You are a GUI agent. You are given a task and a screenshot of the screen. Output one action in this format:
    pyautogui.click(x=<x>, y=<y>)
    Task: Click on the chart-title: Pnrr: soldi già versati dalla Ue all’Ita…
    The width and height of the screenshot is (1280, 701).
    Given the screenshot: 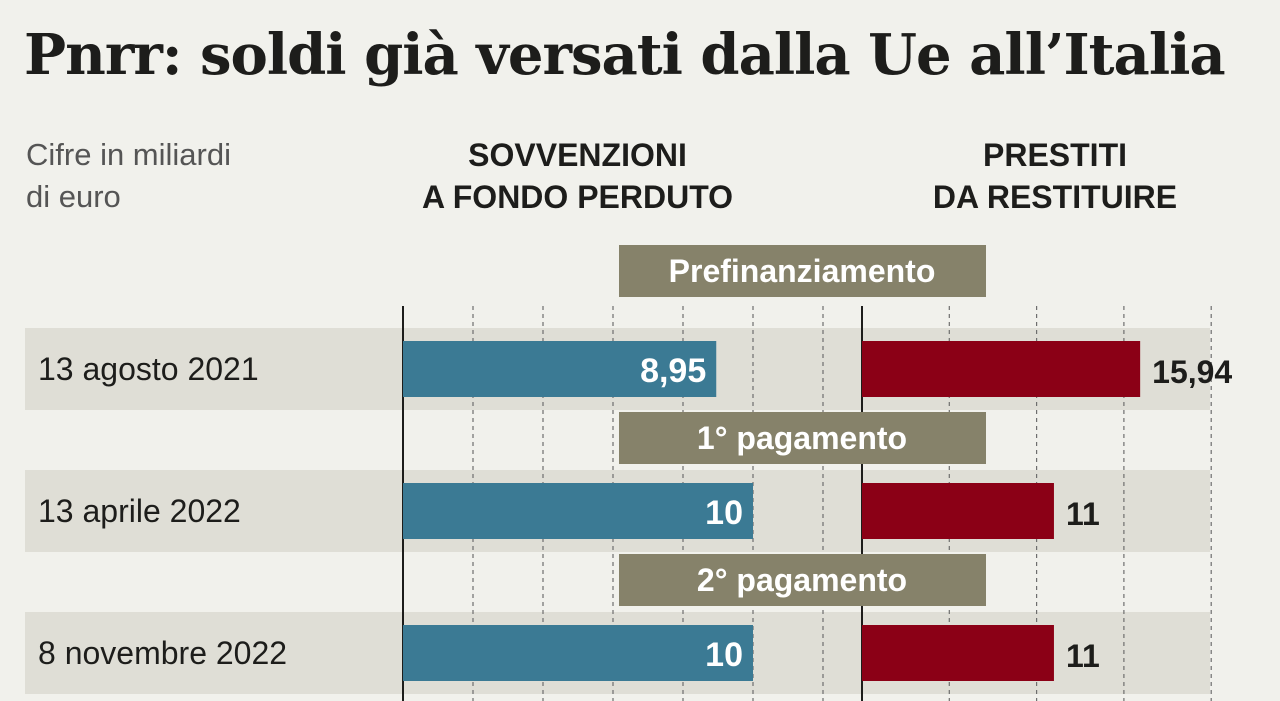 What is the action you would take?
    pyautogui.click(x=625, y=55)
    